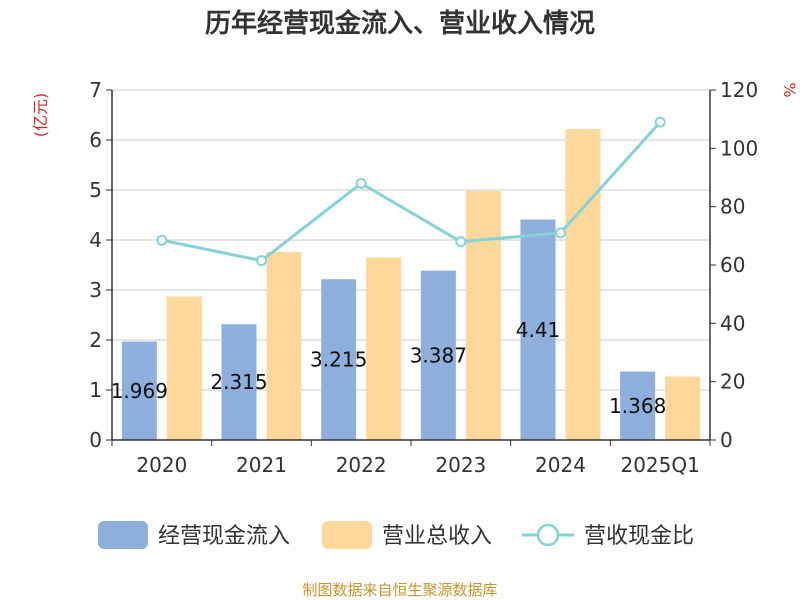 This screenshot has width=800, height=600. Describe the element at coordinates (261, 465) in the screenshot. I see `x-tick-label: 2021` at that location.